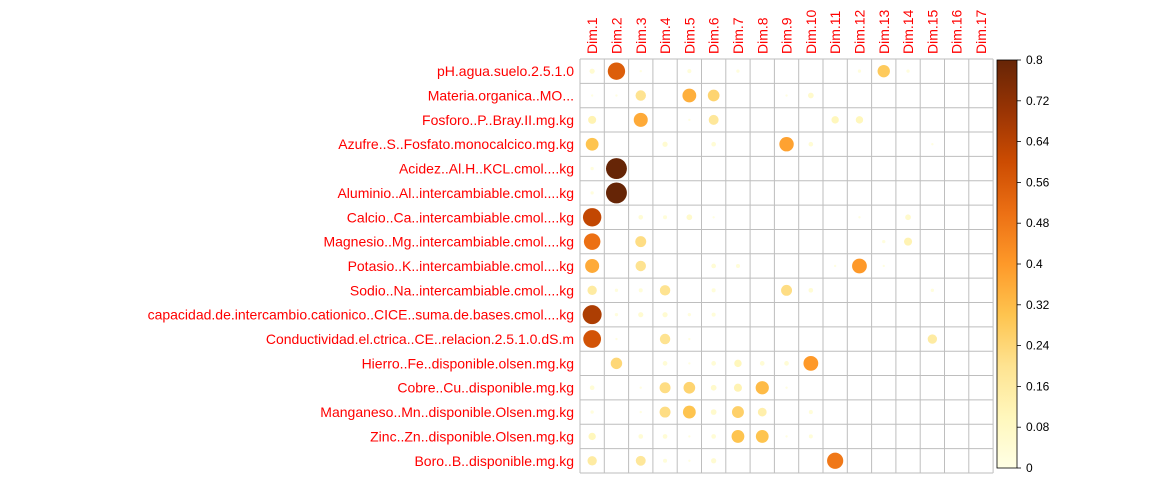  What do you see at coordinates (884, 31) in the screenshot?
I see `column-label: Dim.13` at bounding box center [884, 31].